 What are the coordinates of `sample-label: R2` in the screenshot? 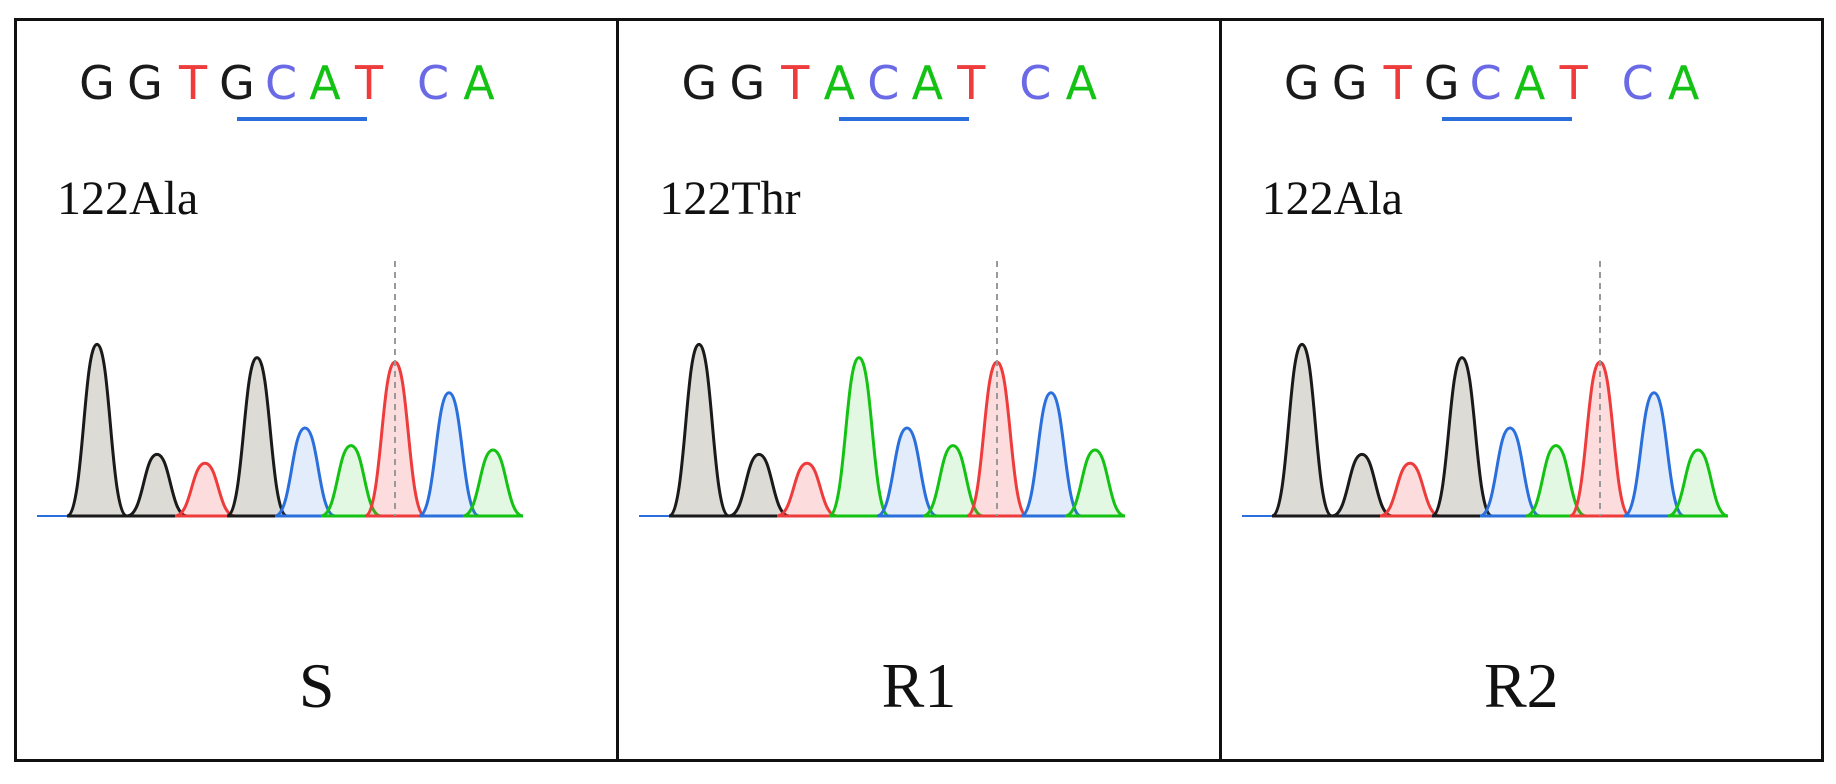 It's located at (1521, 685).